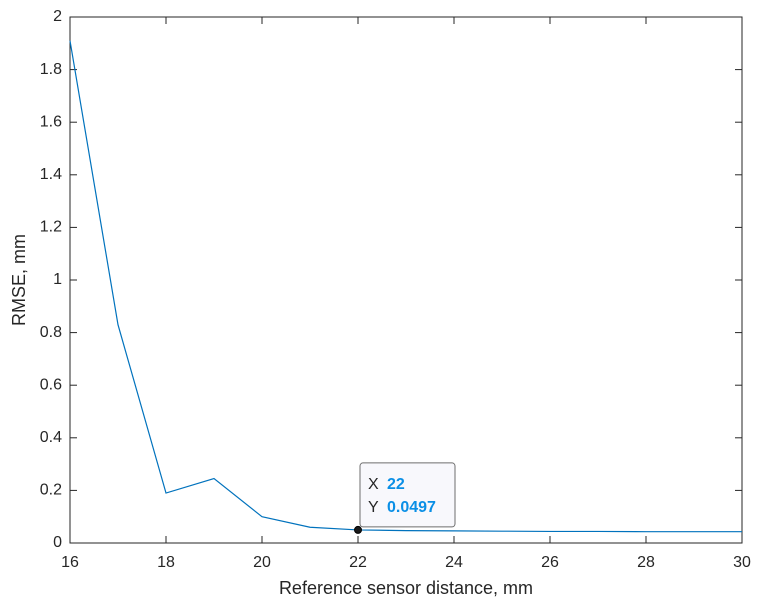  Describe the element at coordinates (396, 484) in the screenshot. I see `datatip-x-value: 22` at that location.